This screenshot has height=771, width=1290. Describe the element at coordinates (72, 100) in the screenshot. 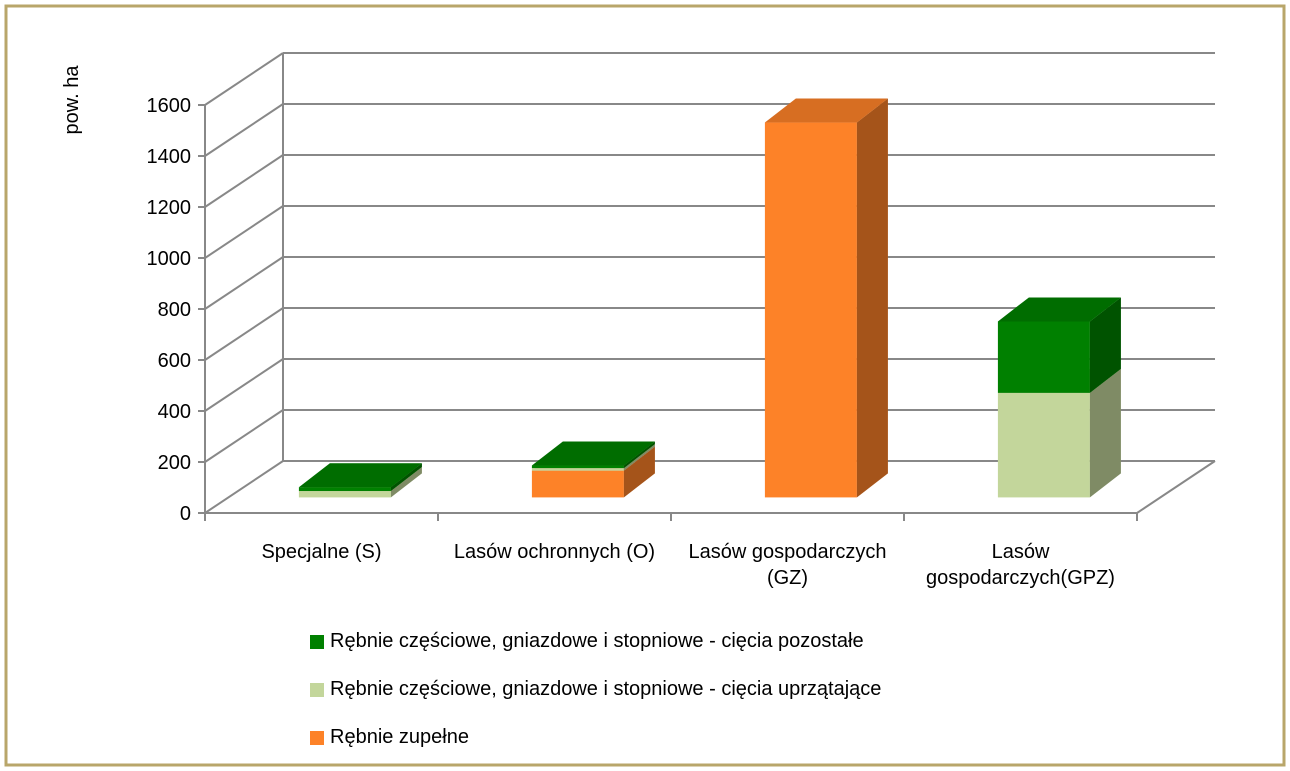

I see `y-axis-label: pow. ha` at that location.